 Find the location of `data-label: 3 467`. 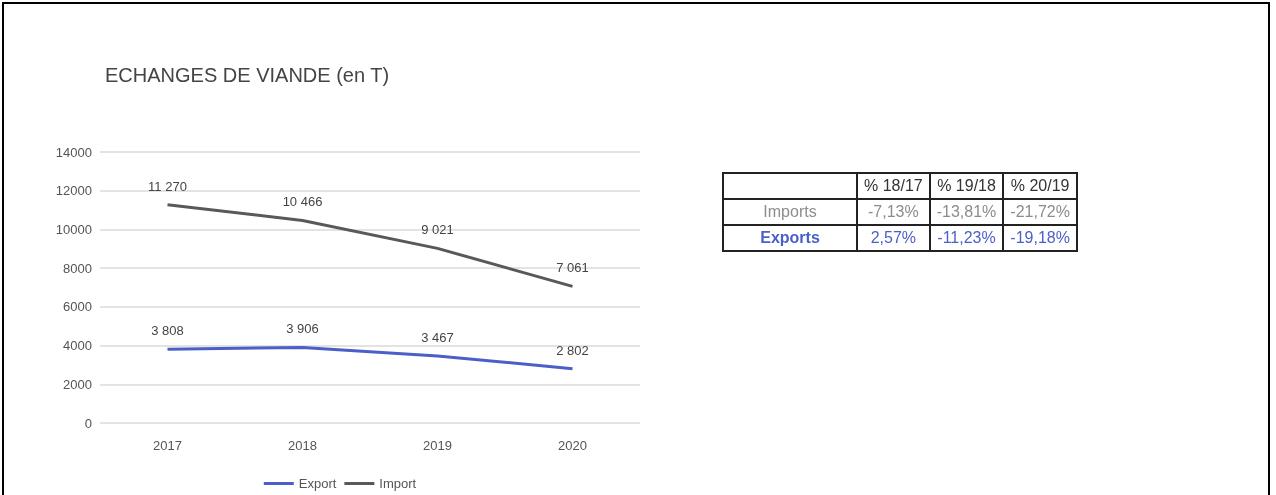

data-label: 3 467 is located at coordinates (437, 337).